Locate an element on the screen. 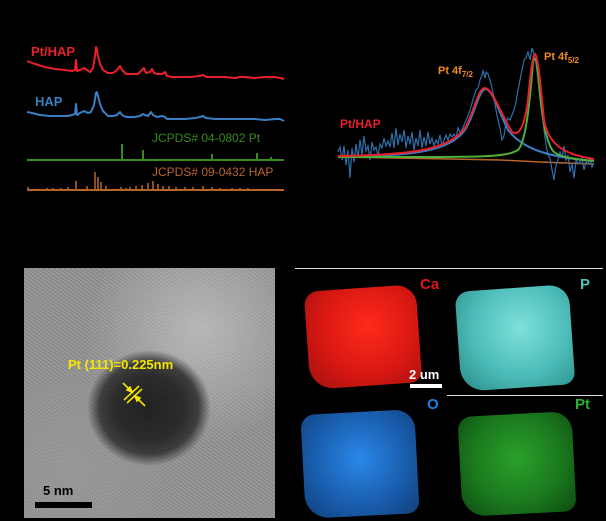 The image size is (606, 521). xps-peak1-sub: 7/2 is located at coordinates (467, 74).